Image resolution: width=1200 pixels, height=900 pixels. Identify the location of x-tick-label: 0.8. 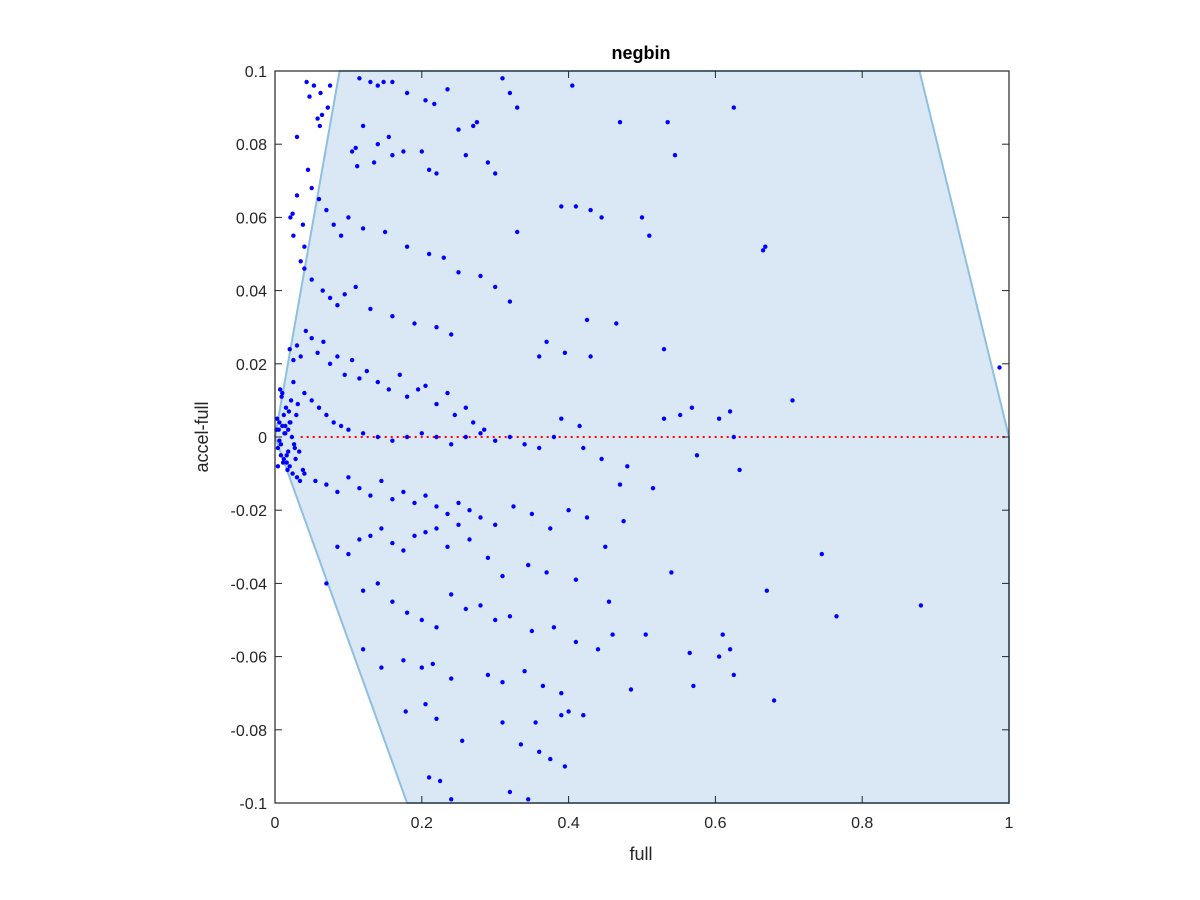
(862, 823).